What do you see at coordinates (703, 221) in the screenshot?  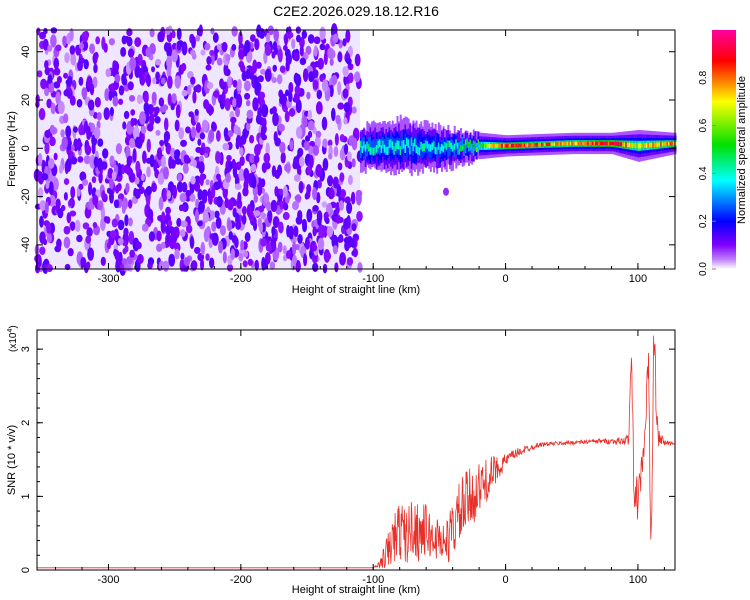 I see `colorbar-tick-label: 0.2` at bounding box center [703, 221].